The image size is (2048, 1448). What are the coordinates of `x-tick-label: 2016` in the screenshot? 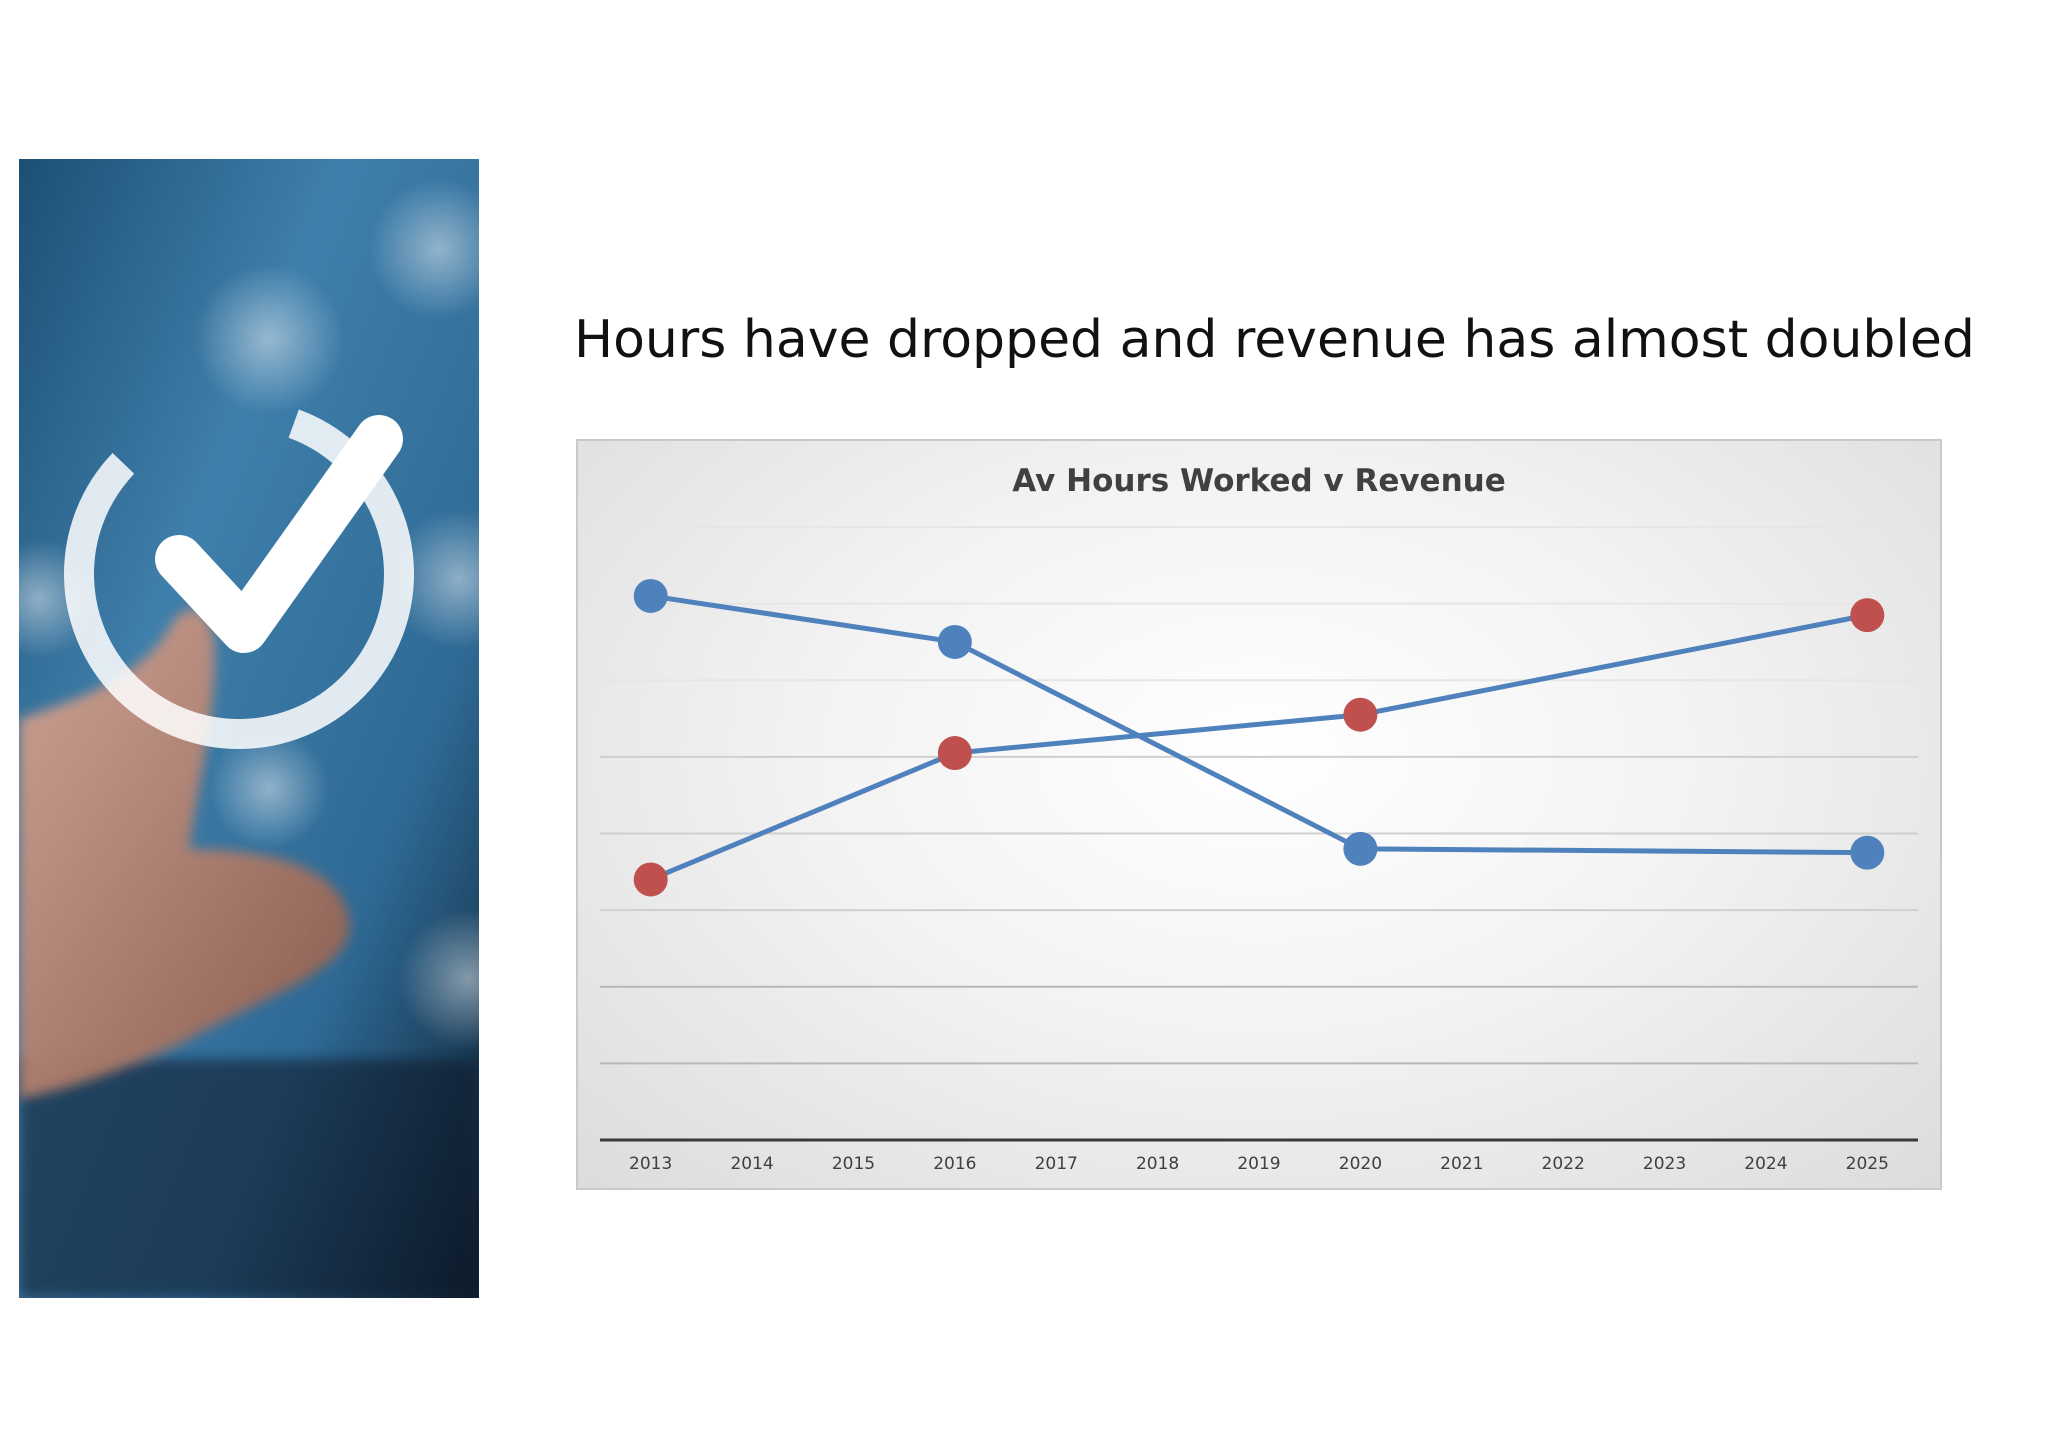 It's located at (954, 1164).